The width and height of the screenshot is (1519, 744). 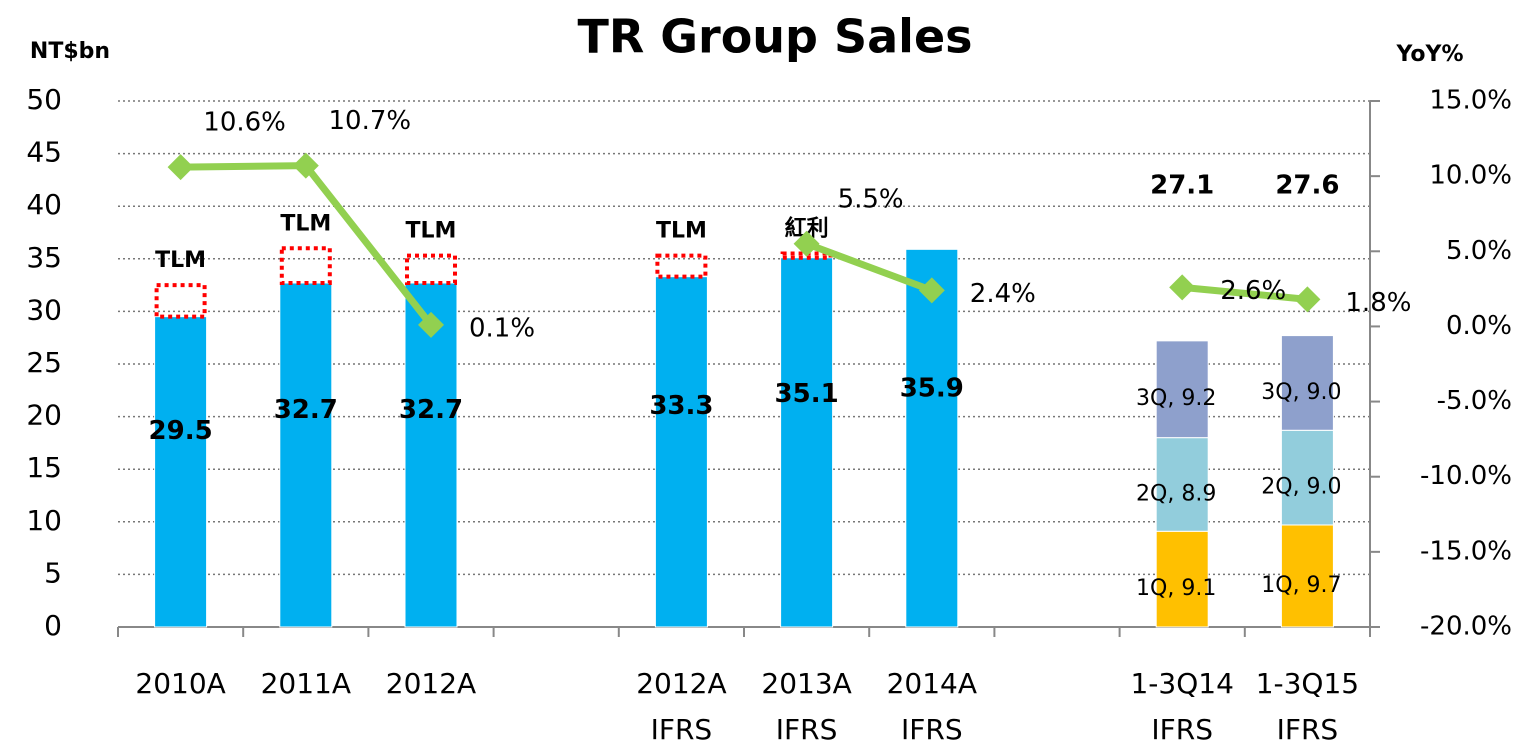 What do you see at coordinates (1378, 303) in the screenshot?
I see `line-label: 1.8%` at bounding box center [1378, 303].